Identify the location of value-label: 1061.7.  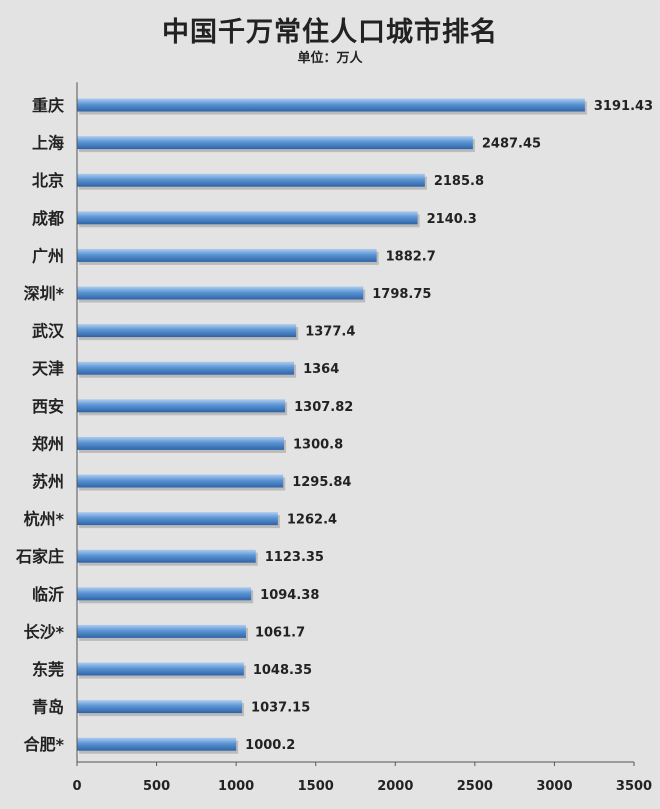
(280, 632).